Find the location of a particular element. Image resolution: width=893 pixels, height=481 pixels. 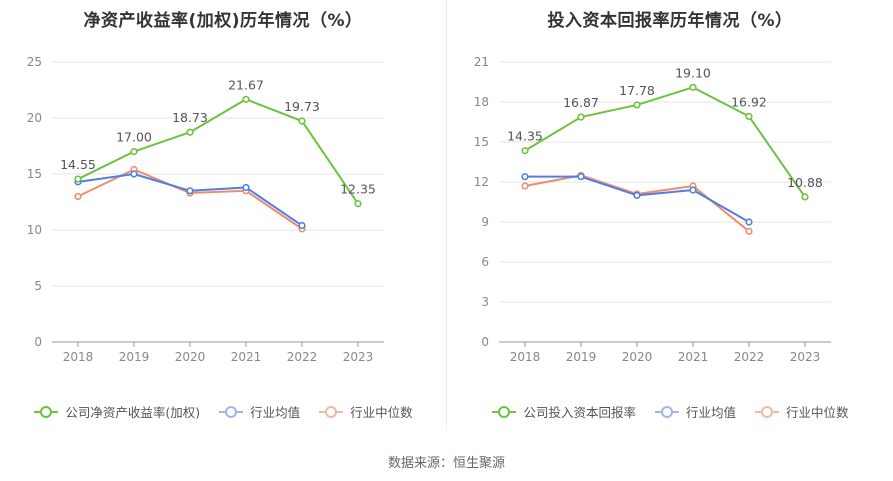

roic-chart-legend: 公司投入资本回报率 行业均值 行业中位数 is located at coordinates (670, 411).